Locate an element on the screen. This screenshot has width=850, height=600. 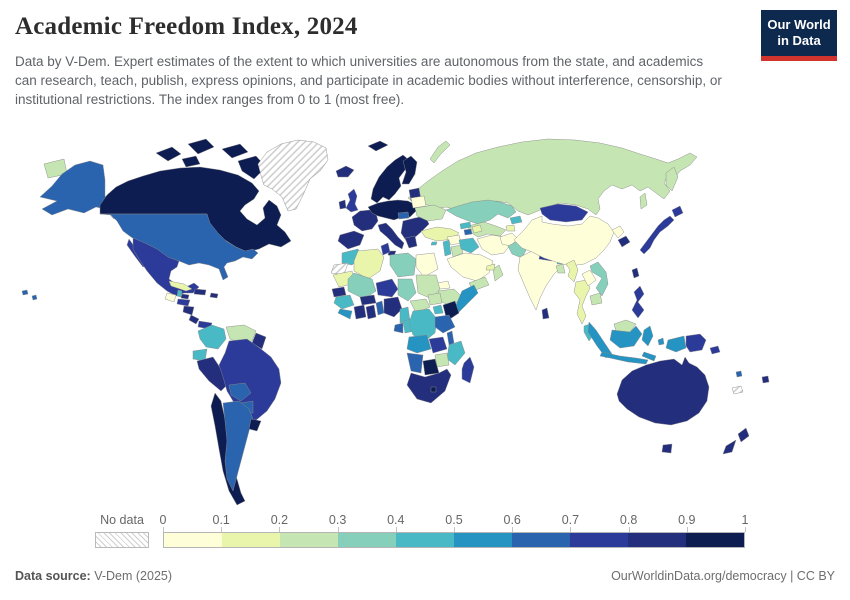
country-tasmania is located at coordinates (667, 448).